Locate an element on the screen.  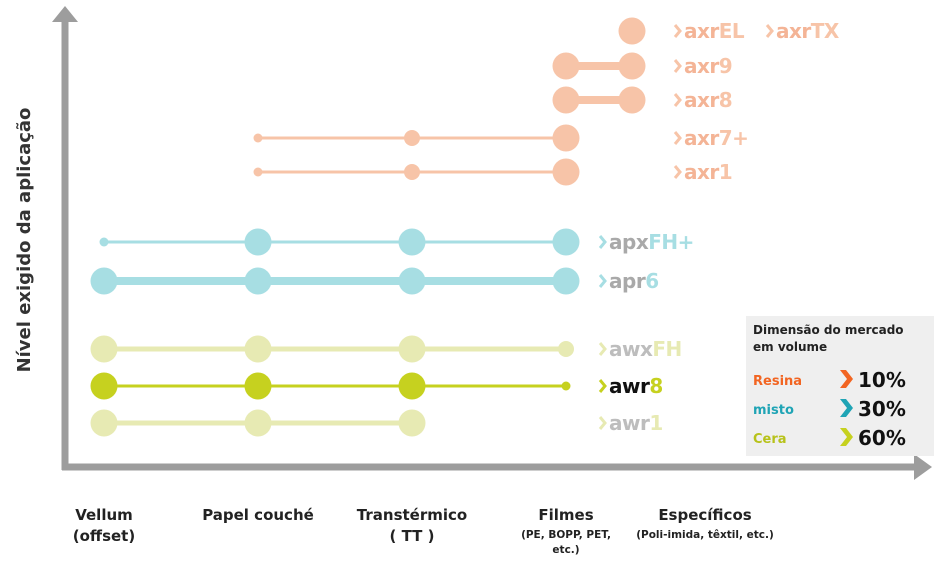
product-label: awxFH is located at coordinates (645, 349).